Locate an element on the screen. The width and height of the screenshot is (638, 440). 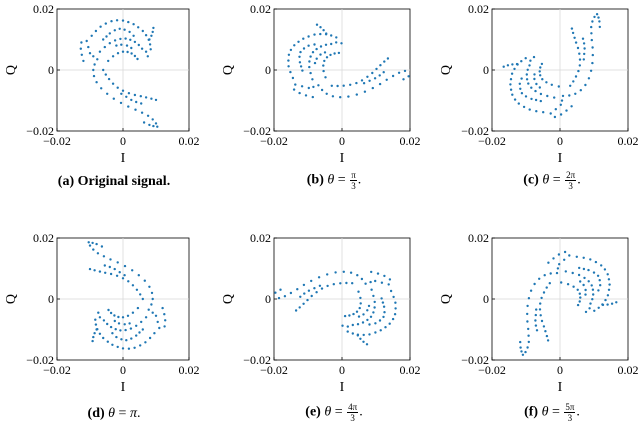
y-tick-label: −0.02 is located at coordinates (475, 360).